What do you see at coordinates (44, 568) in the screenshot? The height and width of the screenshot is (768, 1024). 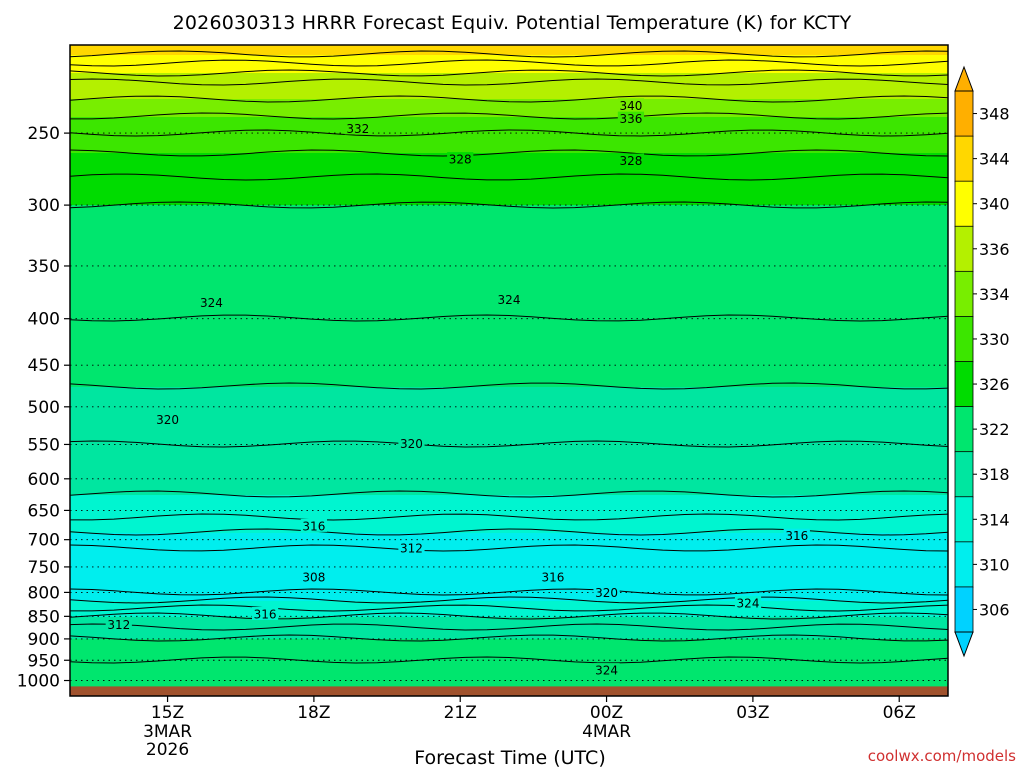 I see `y-tick-label: 750` at bounding box center [44, 568].